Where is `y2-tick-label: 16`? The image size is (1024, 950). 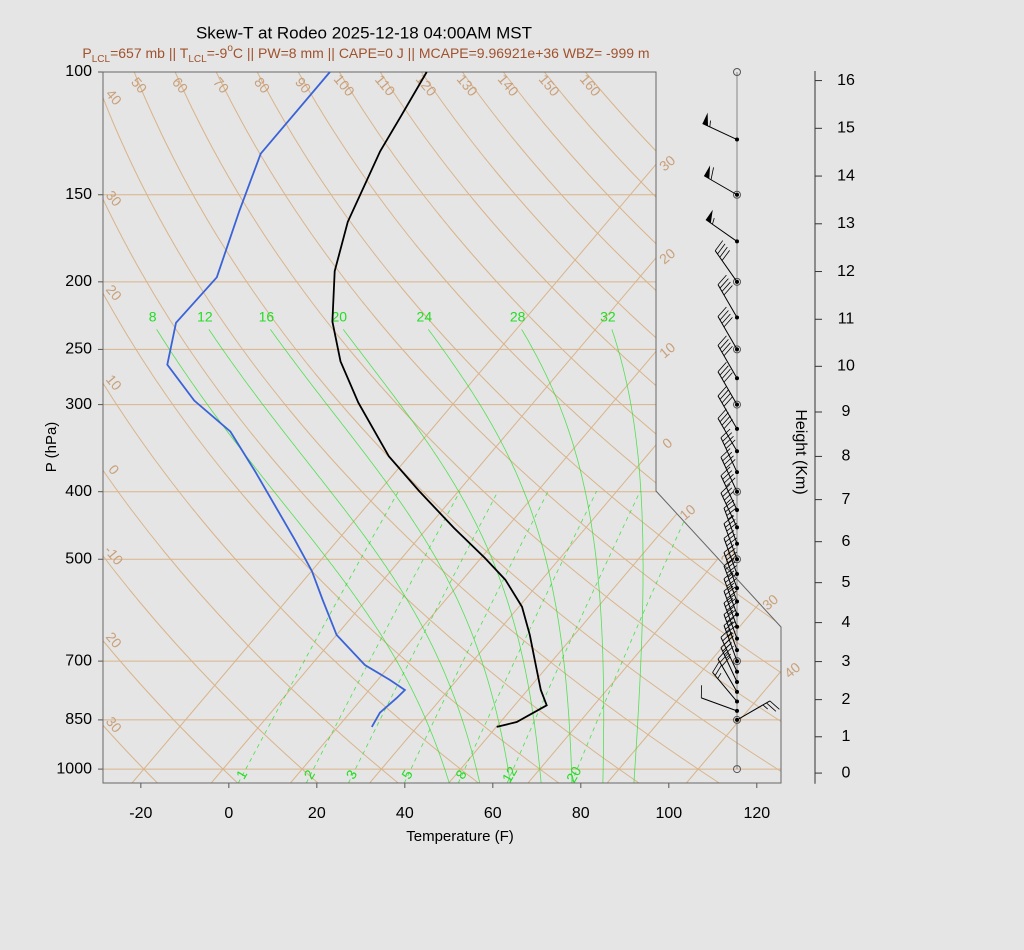 y2-tick-label: 16 is located at coordinates (846, 80).